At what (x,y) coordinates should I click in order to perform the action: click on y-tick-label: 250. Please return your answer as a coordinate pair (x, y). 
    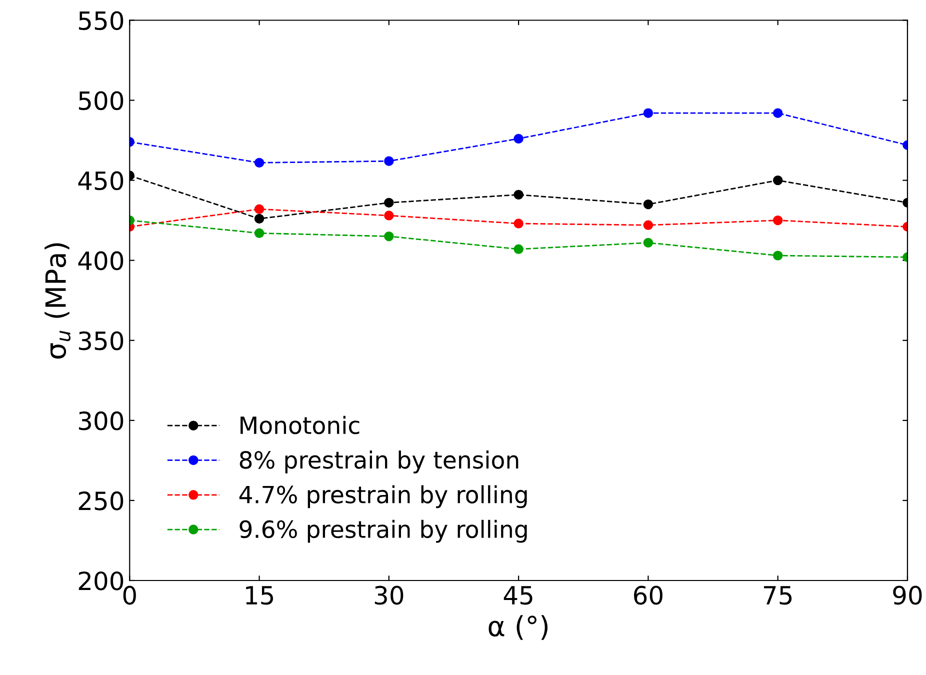
    Looking at the image, I should click on (101, 500).